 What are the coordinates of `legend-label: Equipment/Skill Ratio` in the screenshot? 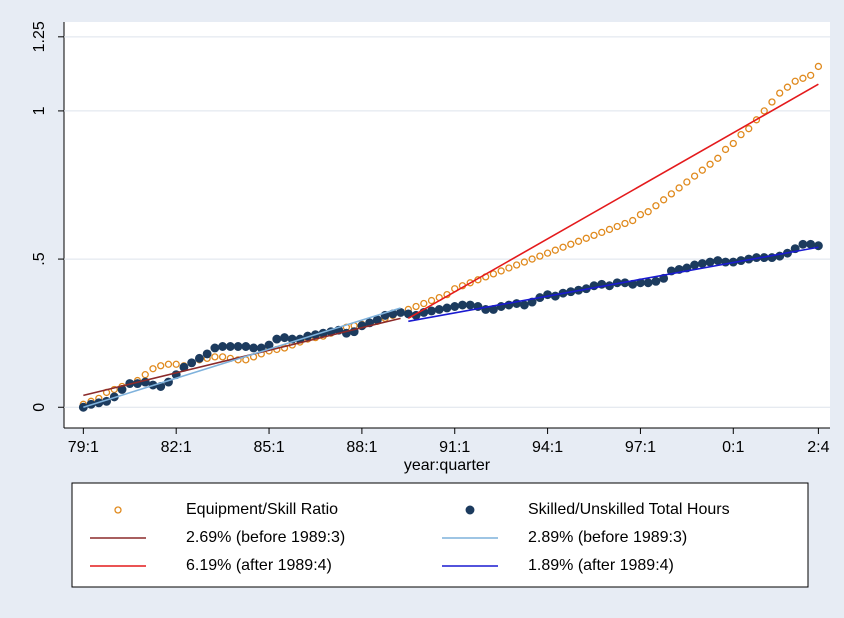 It's located at (262, 509).